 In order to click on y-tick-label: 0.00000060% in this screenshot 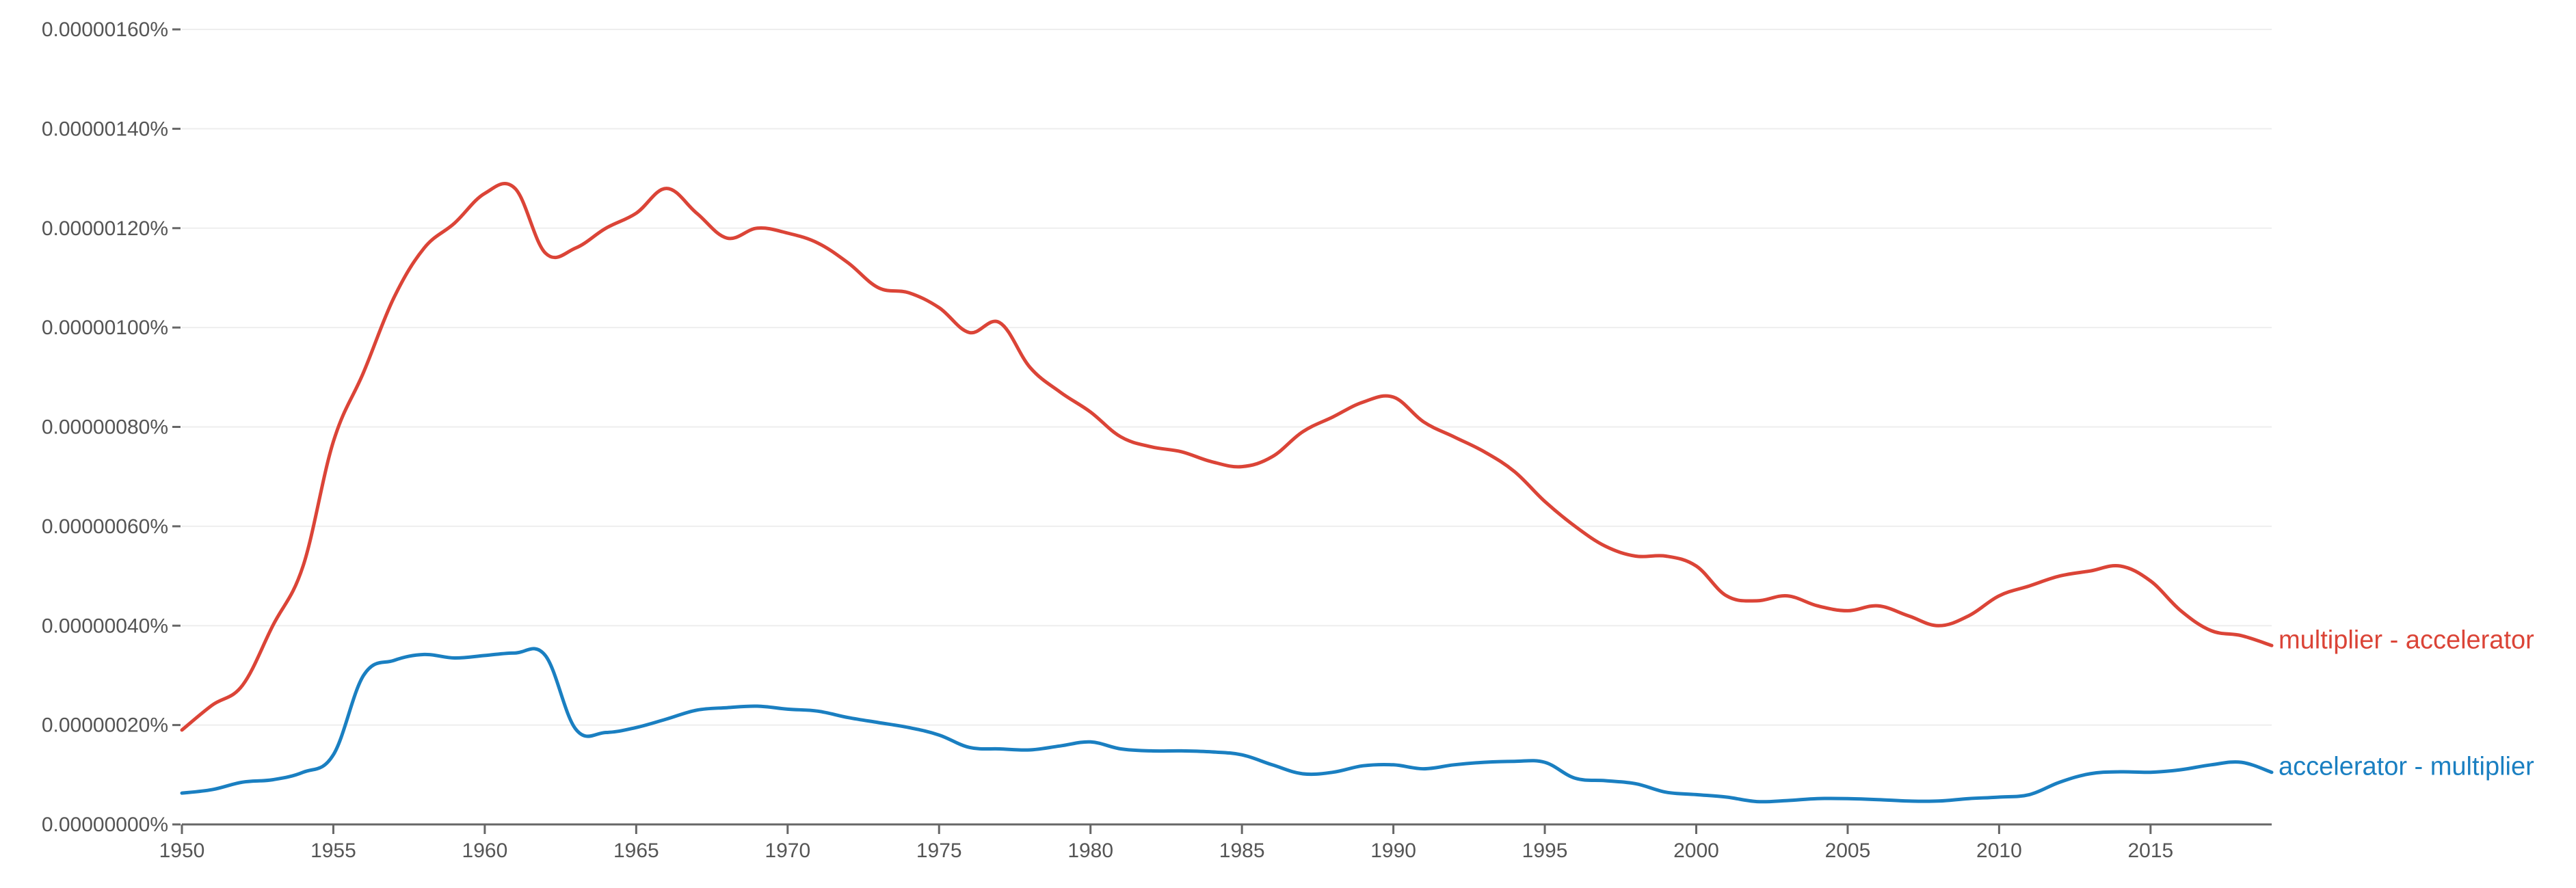, I will do `click(105, 526)`.